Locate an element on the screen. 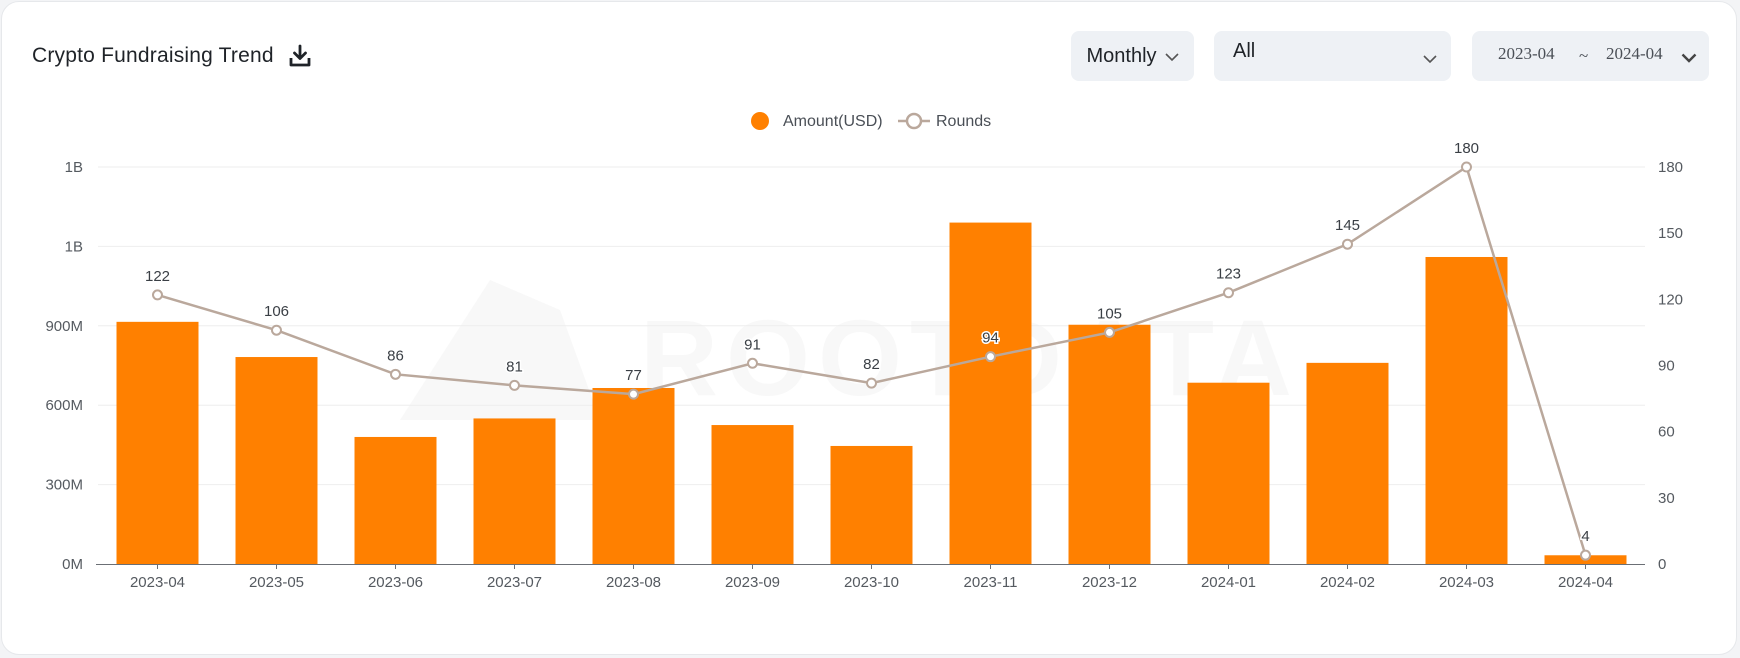  watermark: ROOTDATA is located at coordinates (846, 350).